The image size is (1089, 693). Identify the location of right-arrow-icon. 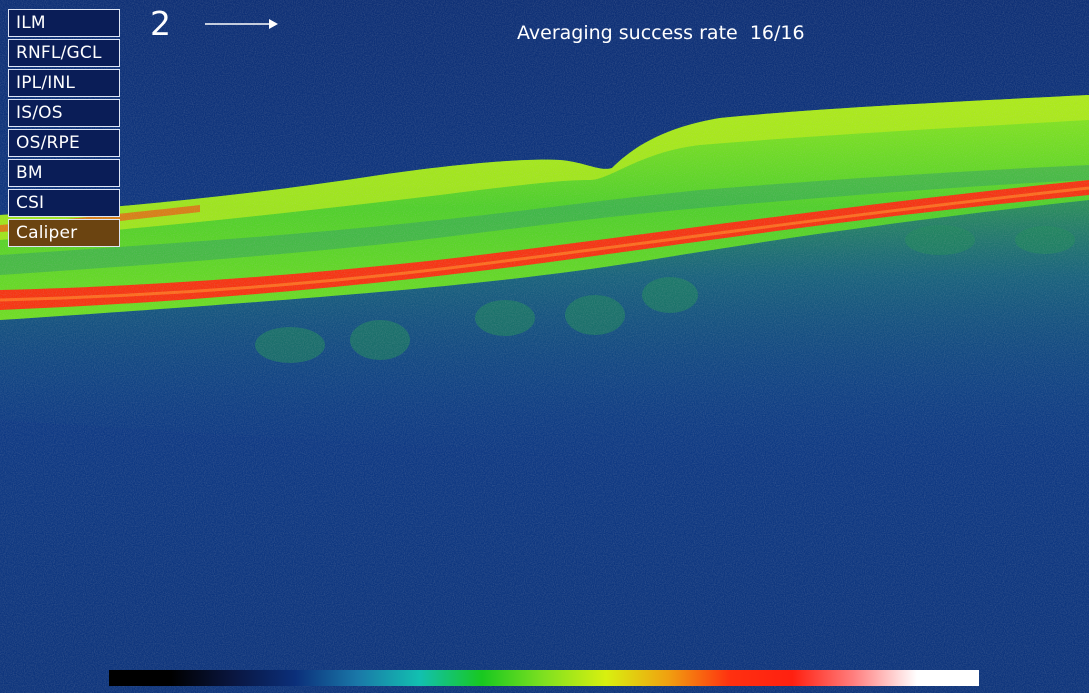
(241, 24).